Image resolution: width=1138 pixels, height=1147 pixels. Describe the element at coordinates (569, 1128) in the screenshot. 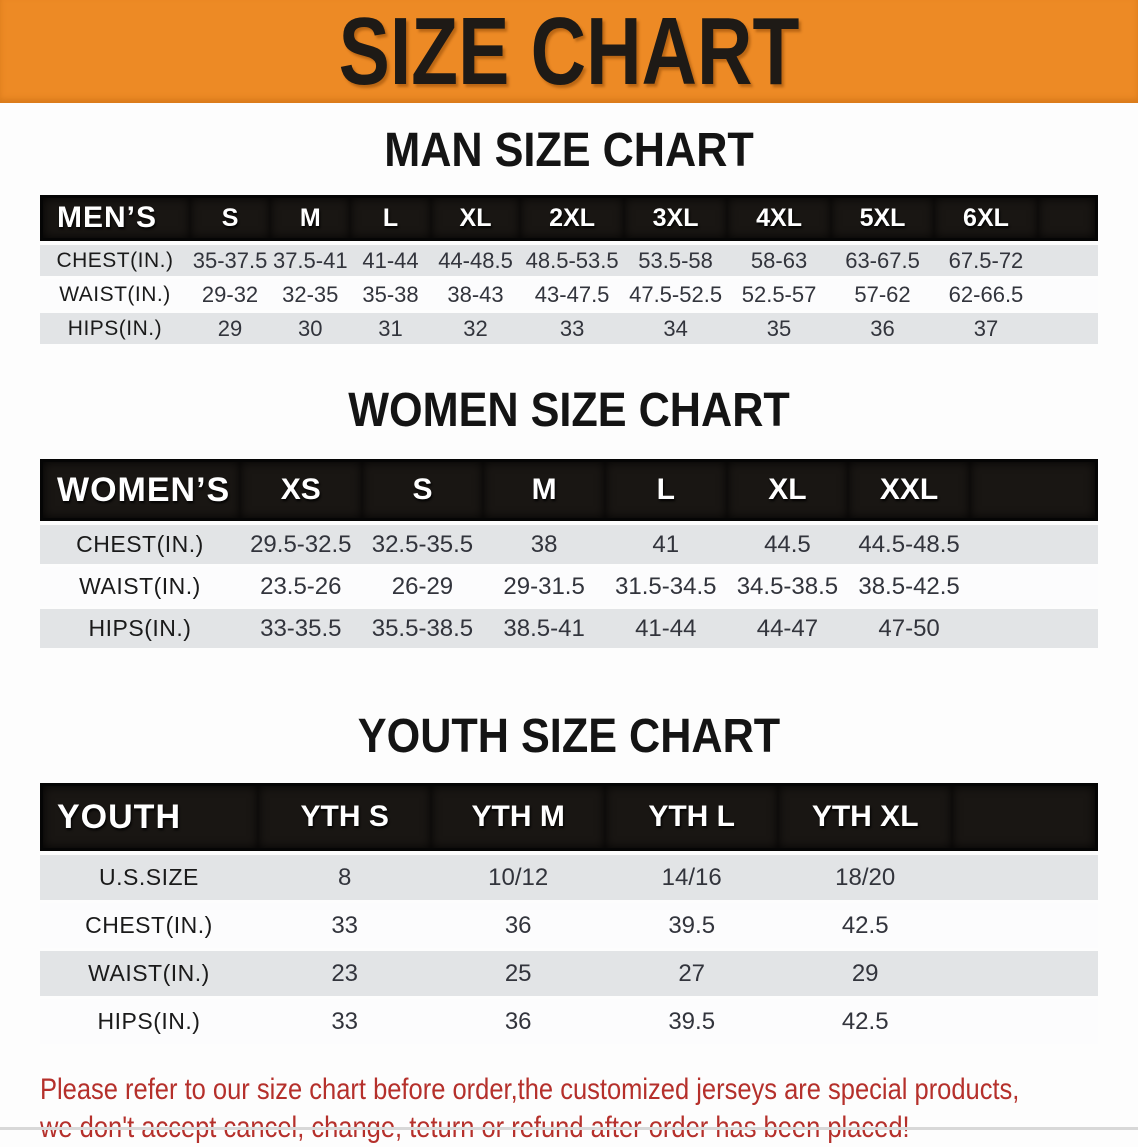

I see `bottom-edge-line` at that location.